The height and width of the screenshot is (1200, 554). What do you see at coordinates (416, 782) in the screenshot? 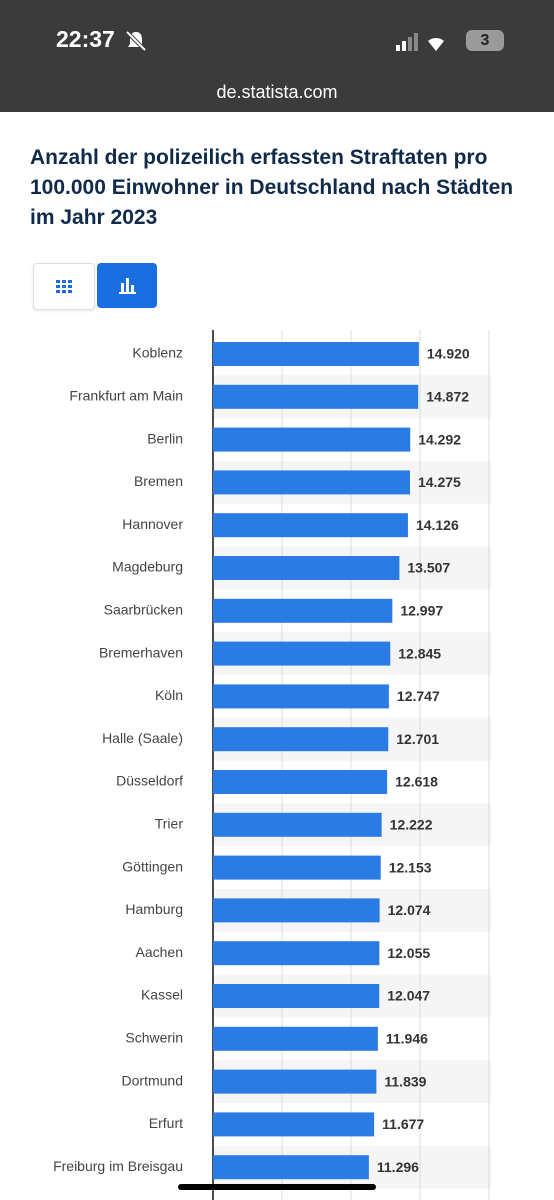
I see `value-label: 12.618` at bounding box center [416, 782].